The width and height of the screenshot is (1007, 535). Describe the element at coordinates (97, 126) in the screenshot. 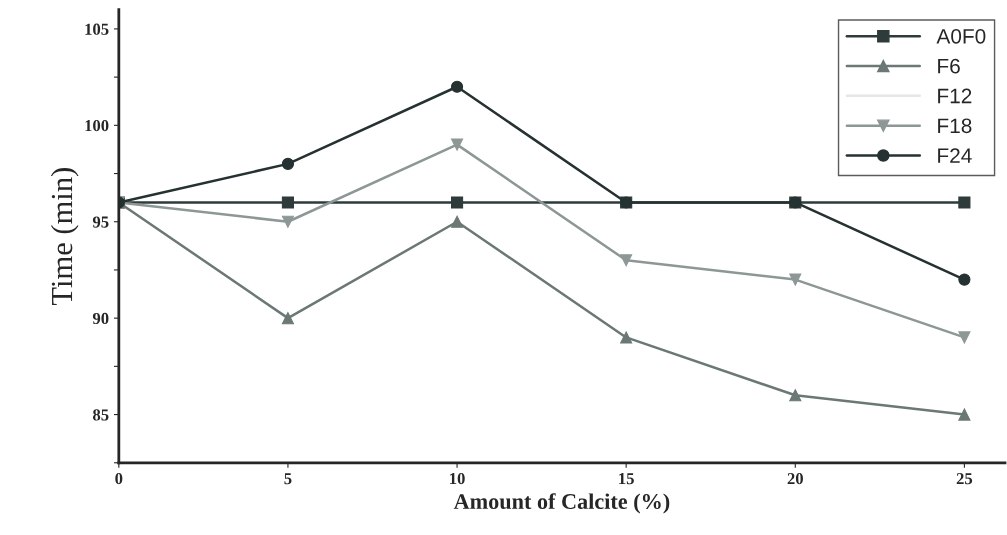

I see `y-tick-label: 100` at that location.